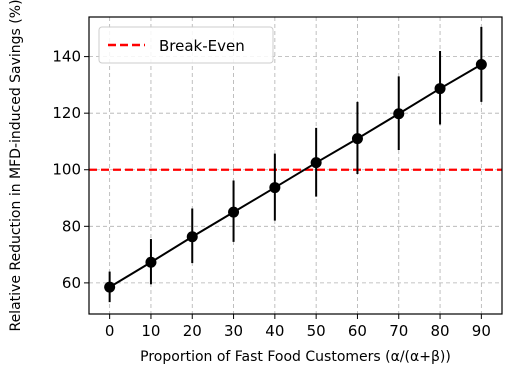  Describe the element at coordinates (150, 331) in the screenshot. I see `x-tick-label: 10` at that location.